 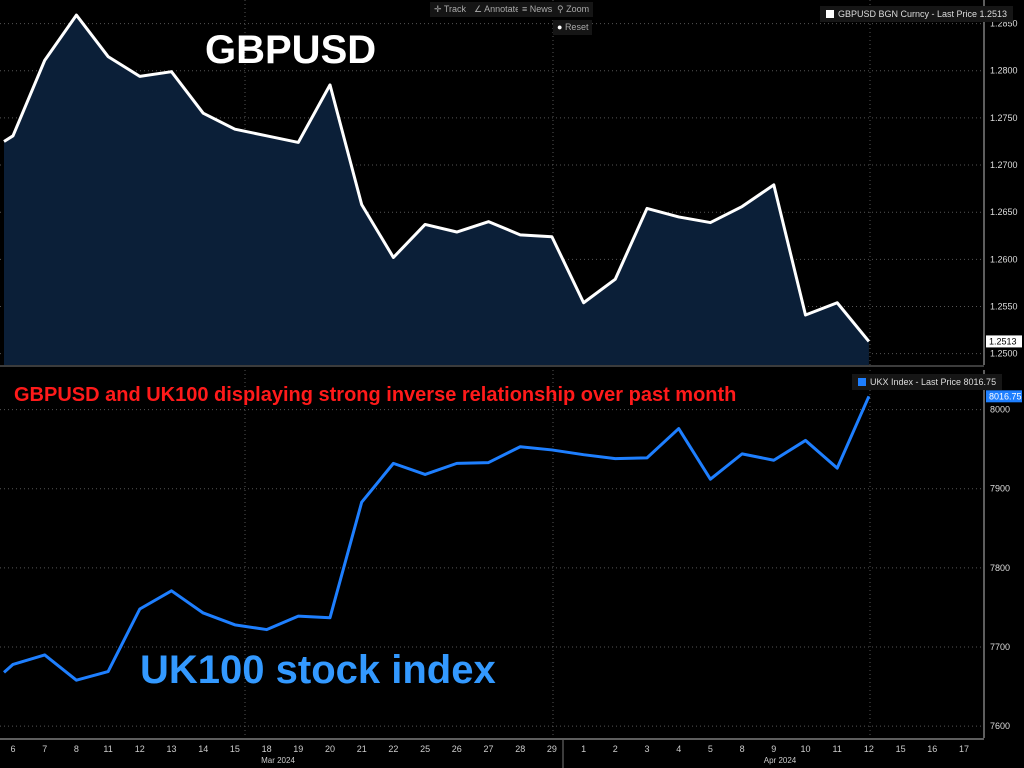 I want to click on y-tick-label: 1.2600, so click(x=1004, y=259).